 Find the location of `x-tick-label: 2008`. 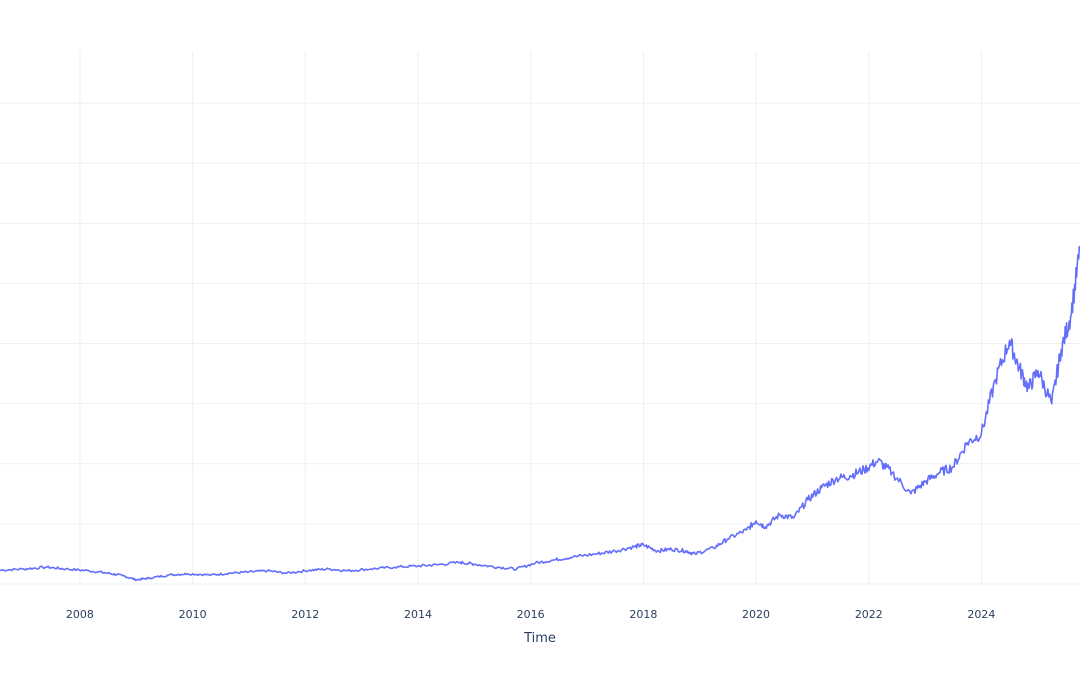

x-tick-label: 2008 is located at coordinates (80, 614).